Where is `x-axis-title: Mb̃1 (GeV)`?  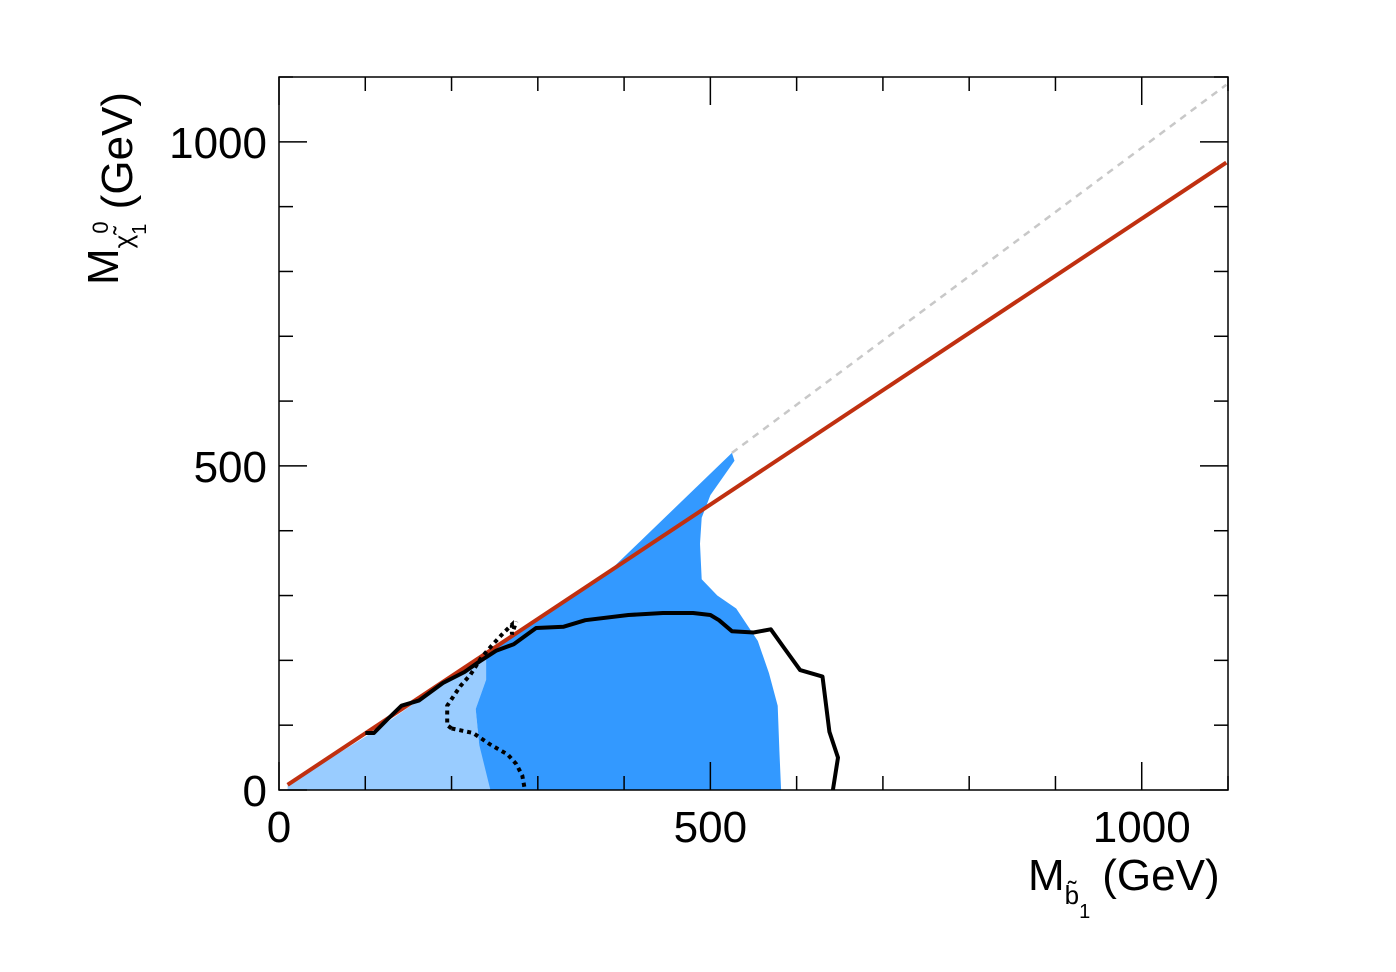
x-axis-title: Mb̃1 (GeV) is located at coordinates (1124, 887).